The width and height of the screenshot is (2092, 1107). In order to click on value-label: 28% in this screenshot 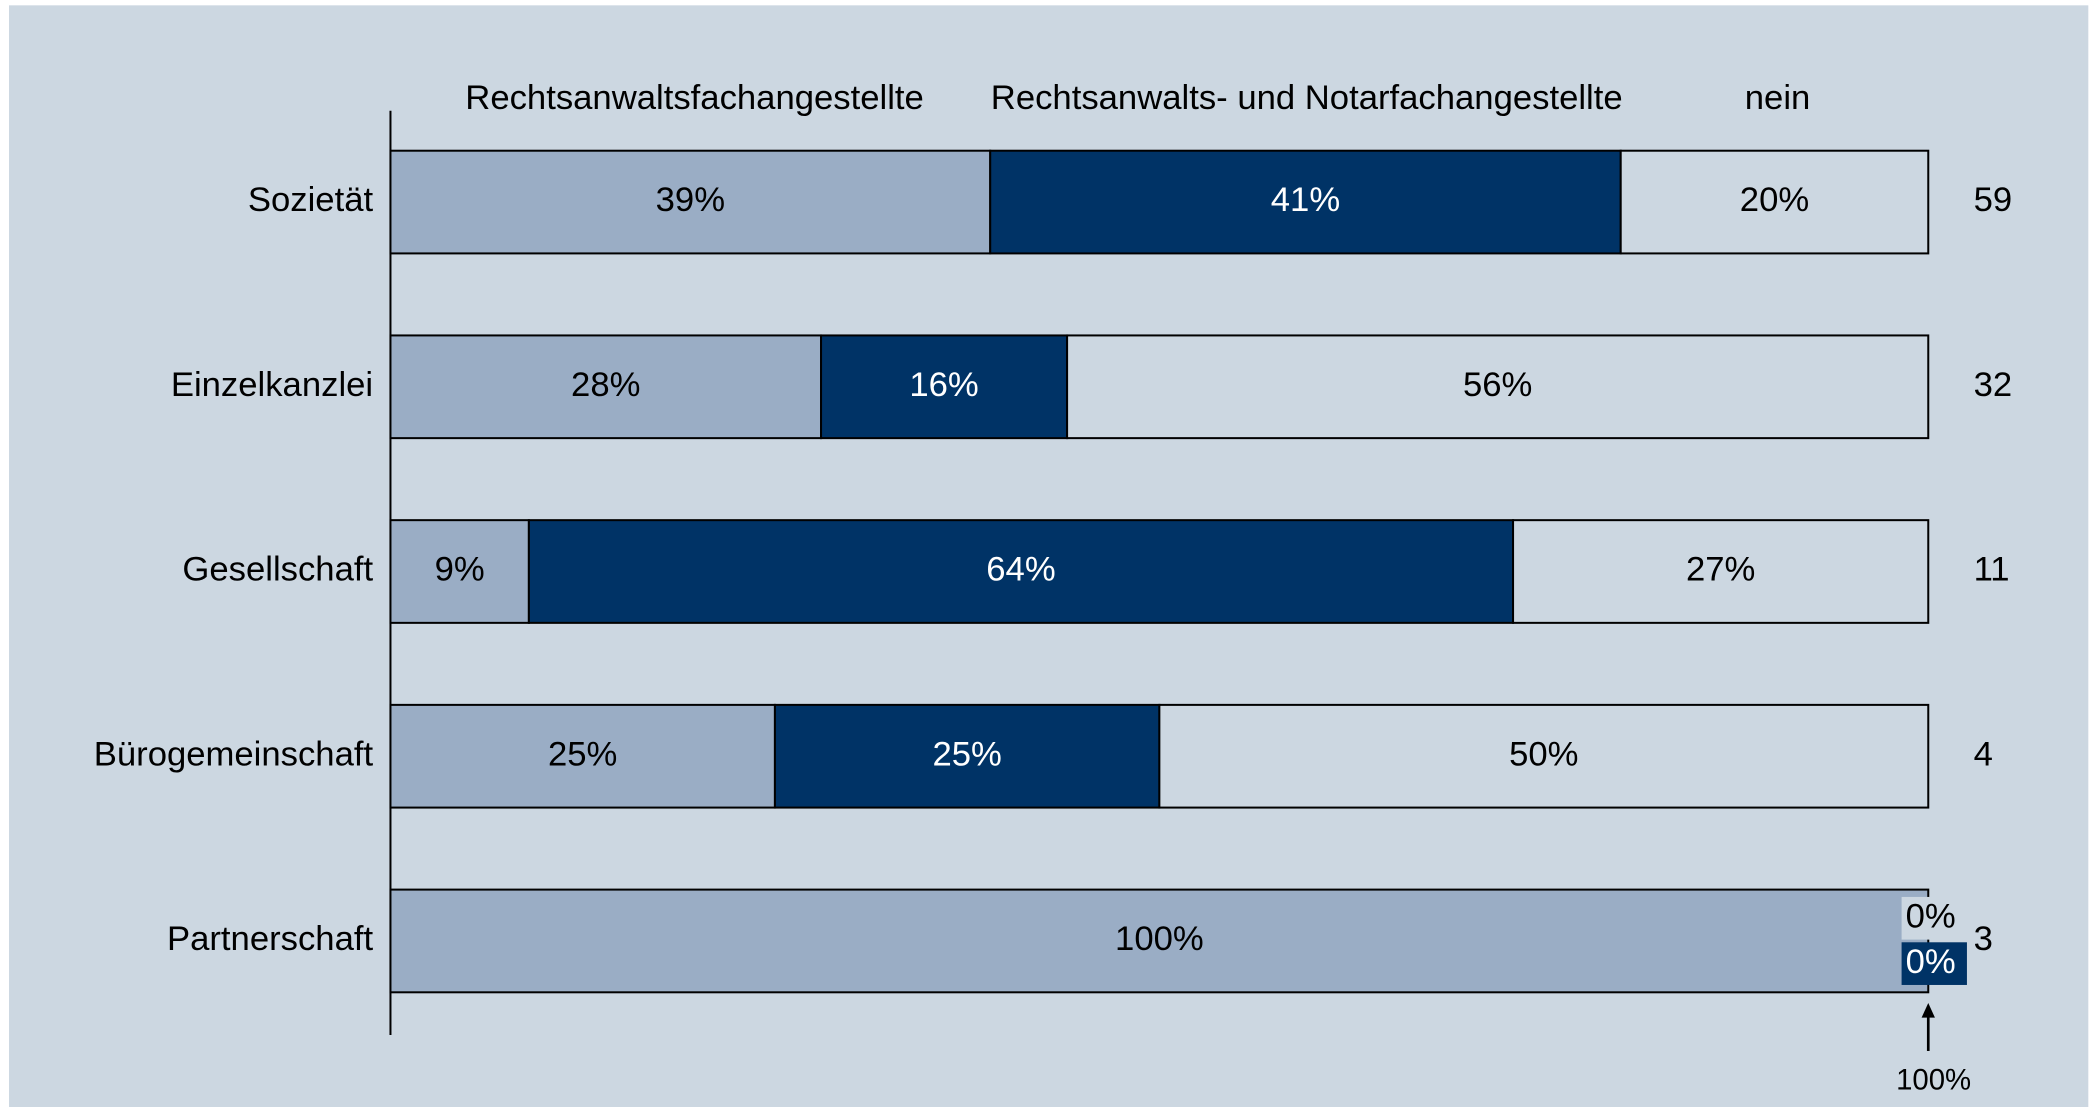, I will do `click(605, 385)`.